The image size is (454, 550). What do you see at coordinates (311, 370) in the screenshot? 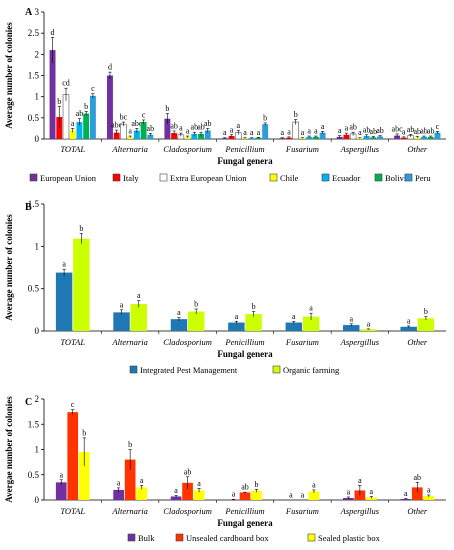
I see `legend-entry: Organic farming` at bounding box center [311, 370].